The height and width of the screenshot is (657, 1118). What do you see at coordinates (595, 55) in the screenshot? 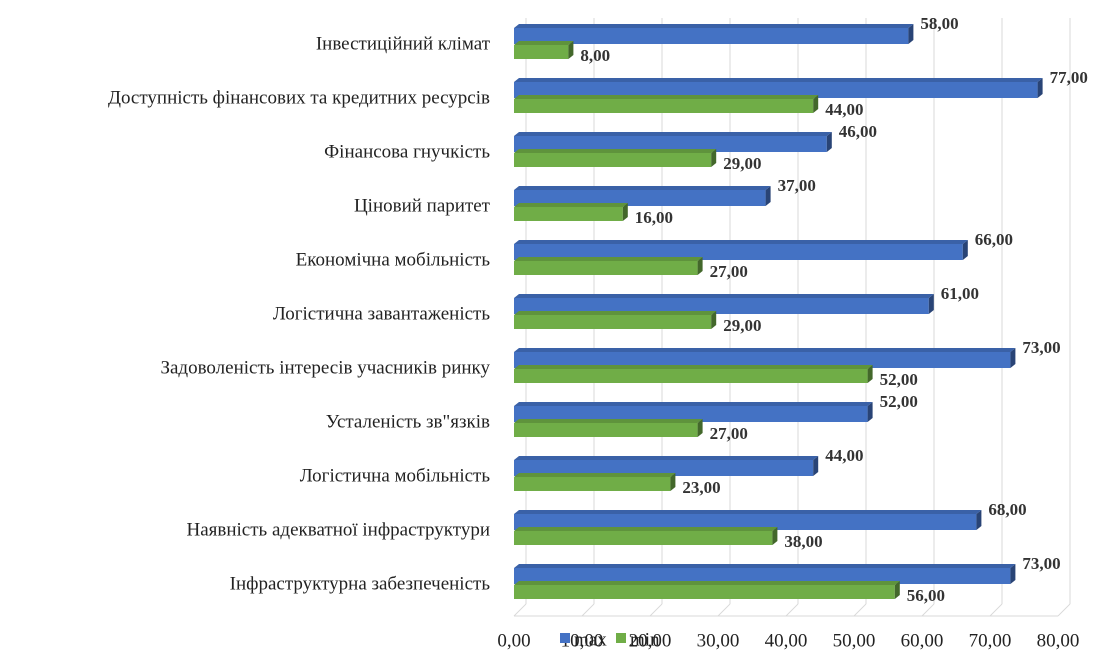
I see `data-label: 8,00` at bounding box center [595, 55].